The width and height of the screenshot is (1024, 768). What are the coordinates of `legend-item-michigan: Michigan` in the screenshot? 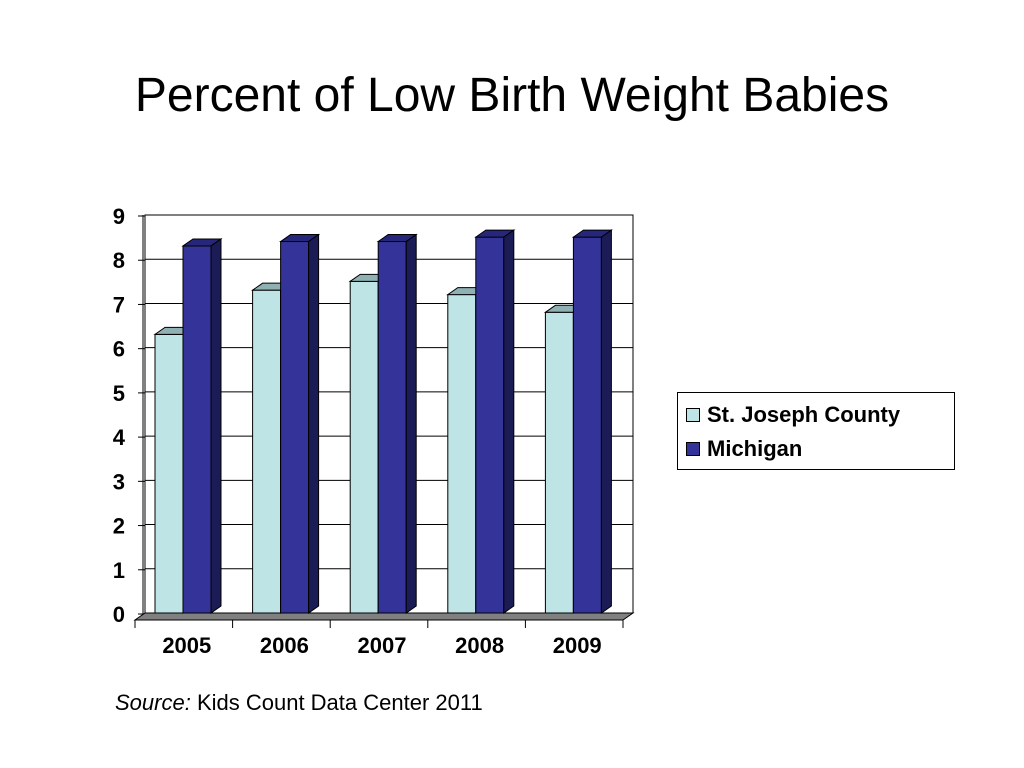 It's located at (744, 448).